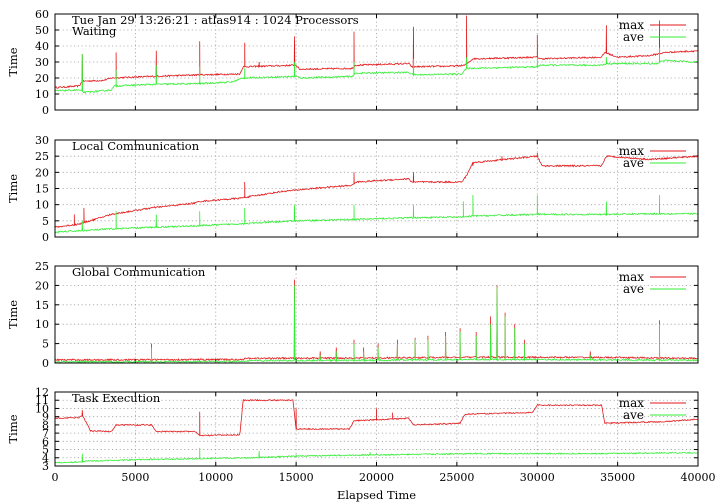  Describe the element at coordinates (456, 477) in the screenshot. I see `x-tick-label: 25000` at that location.